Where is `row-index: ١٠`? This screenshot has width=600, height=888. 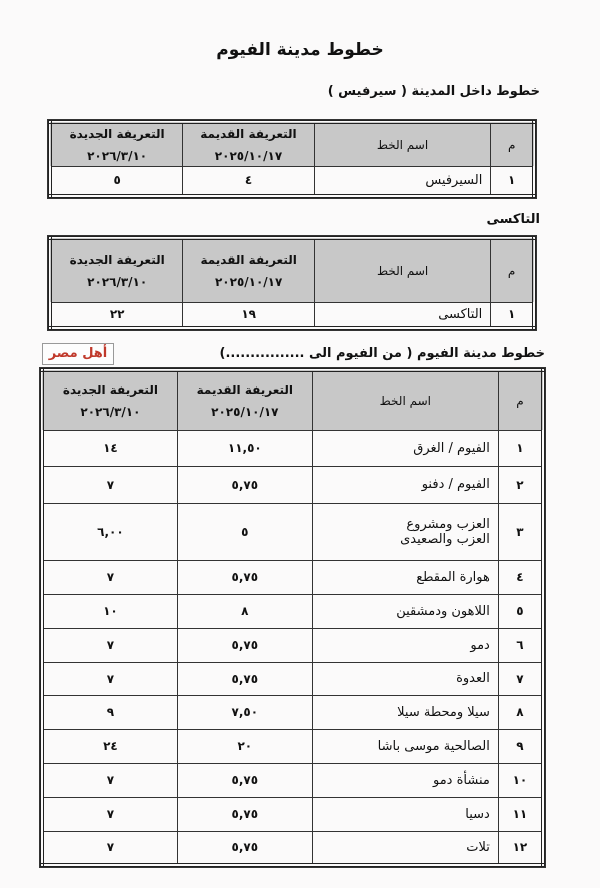
row-index: ١٠ is located at coordinates (520, 780).